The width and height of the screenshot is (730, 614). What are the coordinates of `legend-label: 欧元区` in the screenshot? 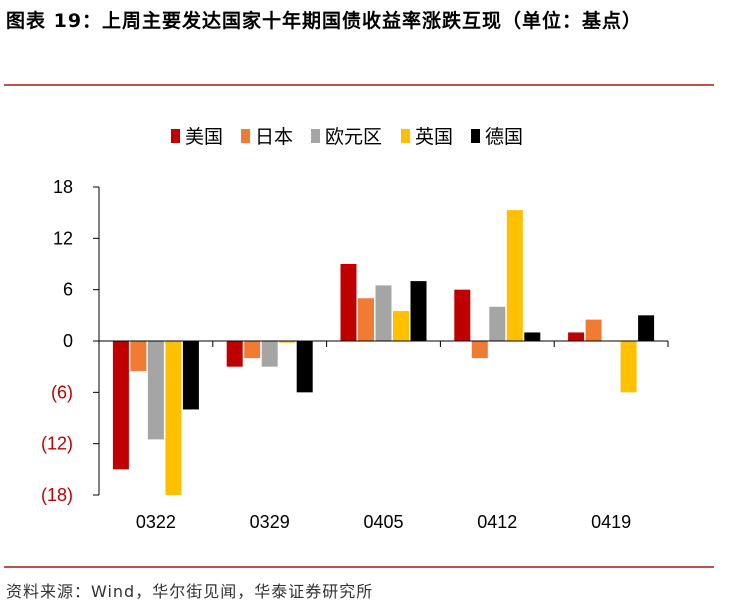 It's located at (353, 137).